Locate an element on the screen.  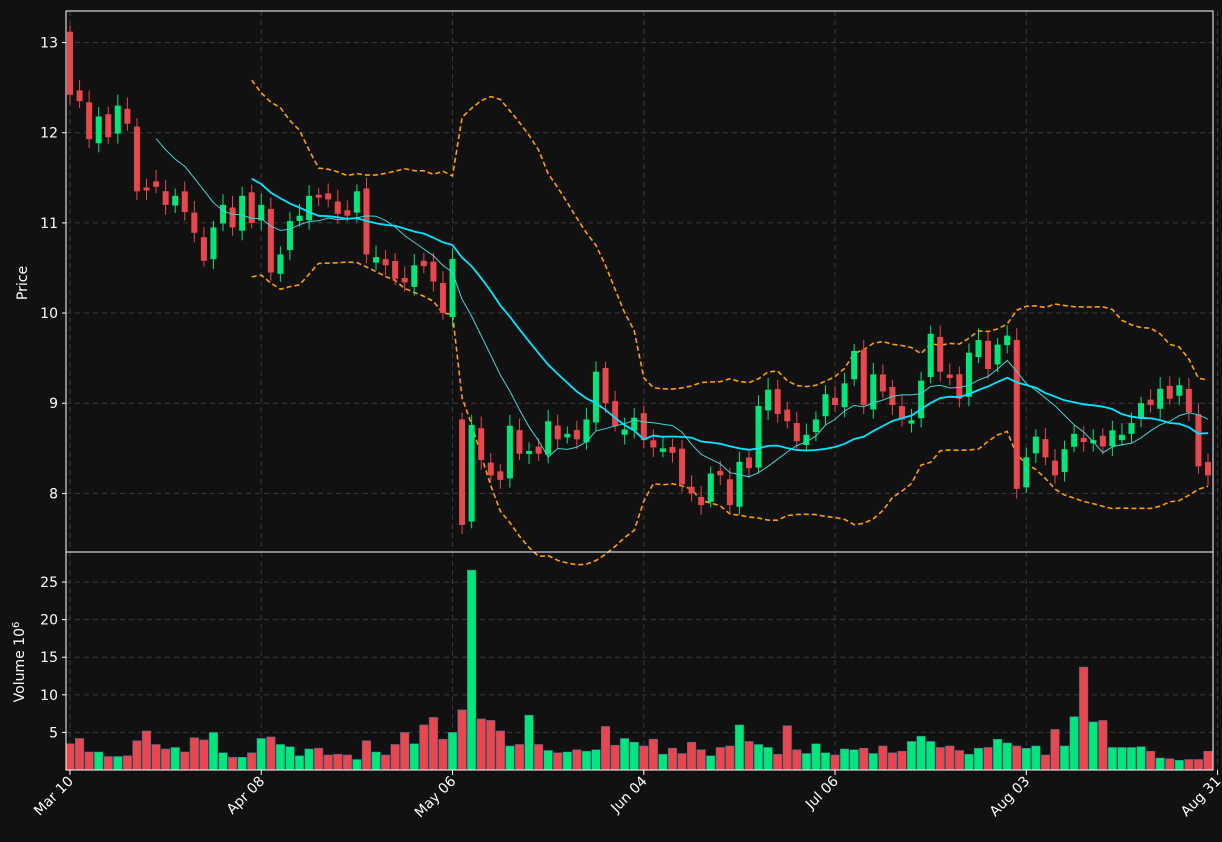
price-tick-label: 11 is located at coordinates (49, 224).